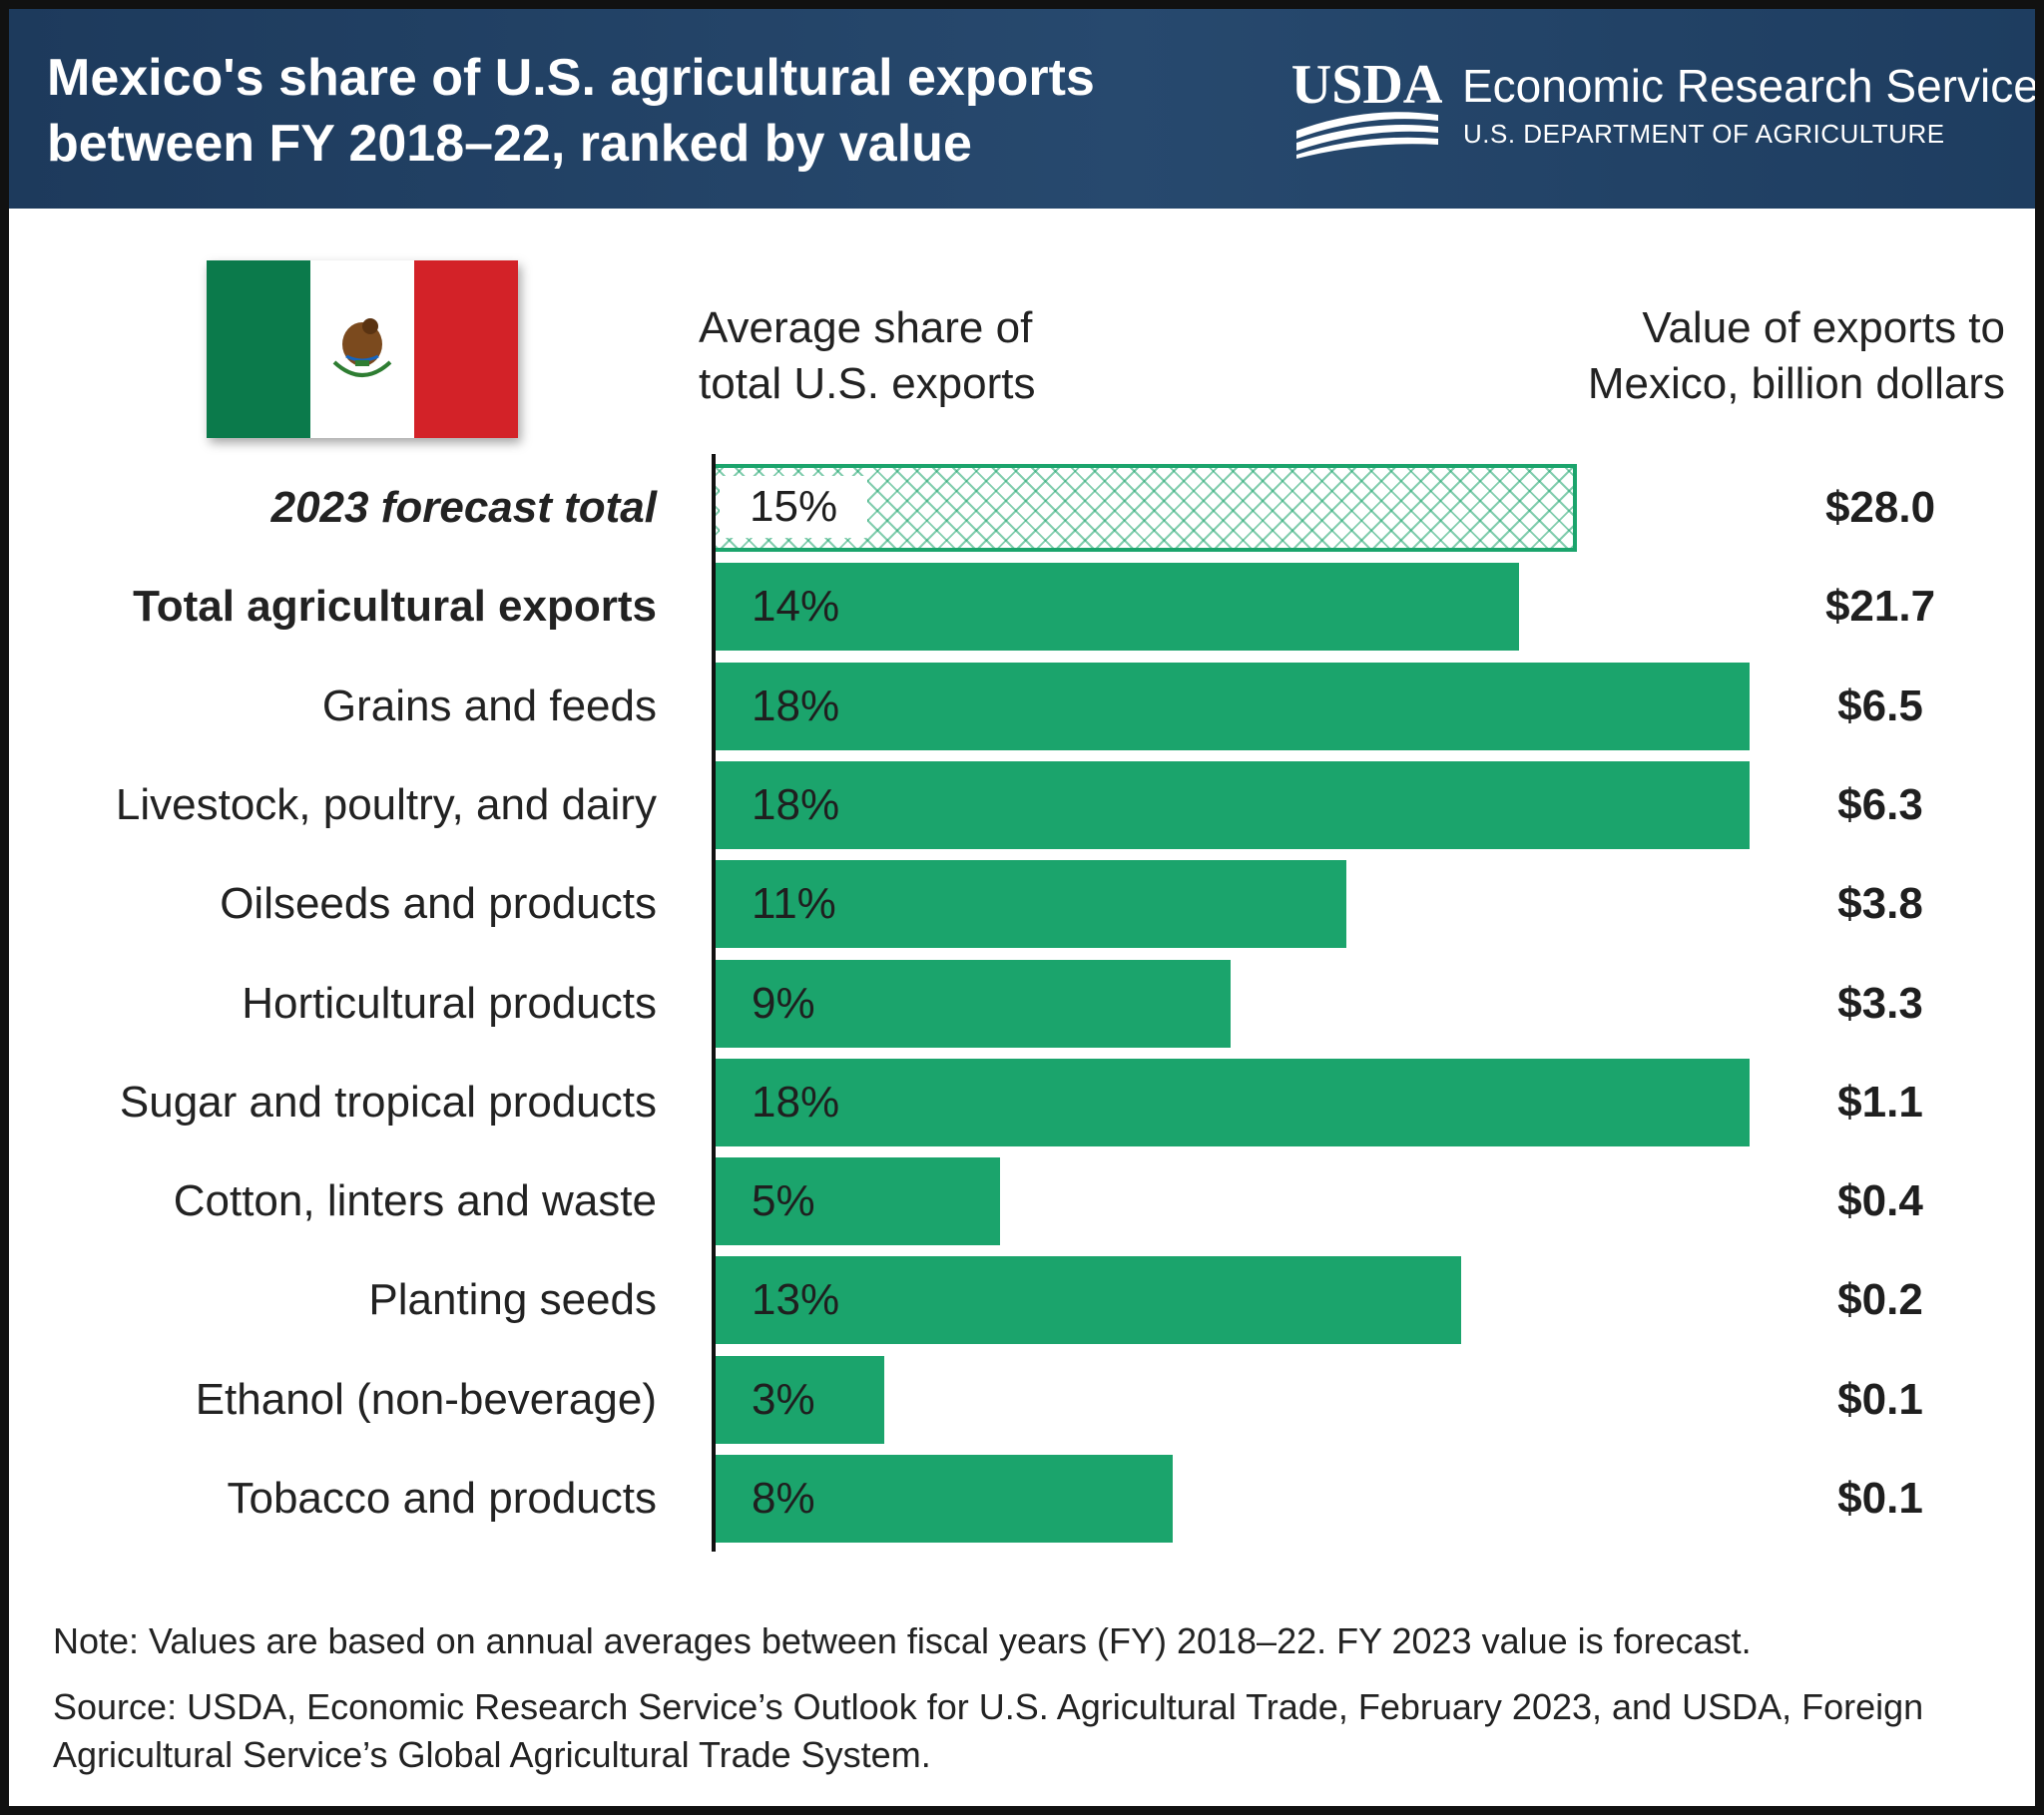  I want to click on category-label: Ethanol (non-beverage), so click(426, 1399).